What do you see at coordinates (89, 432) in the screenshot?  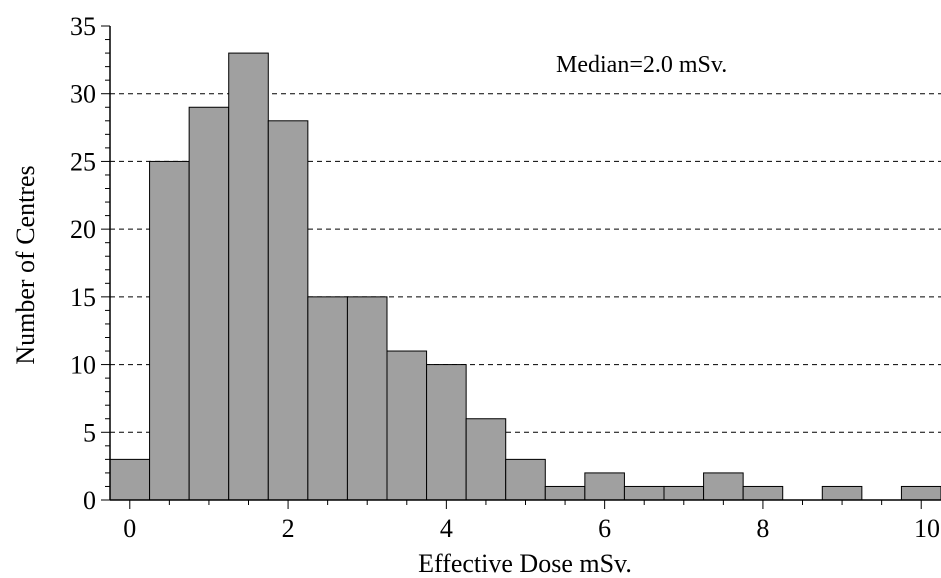 I see `y-tick-label-1: 5` at bounding box center [89, 432].